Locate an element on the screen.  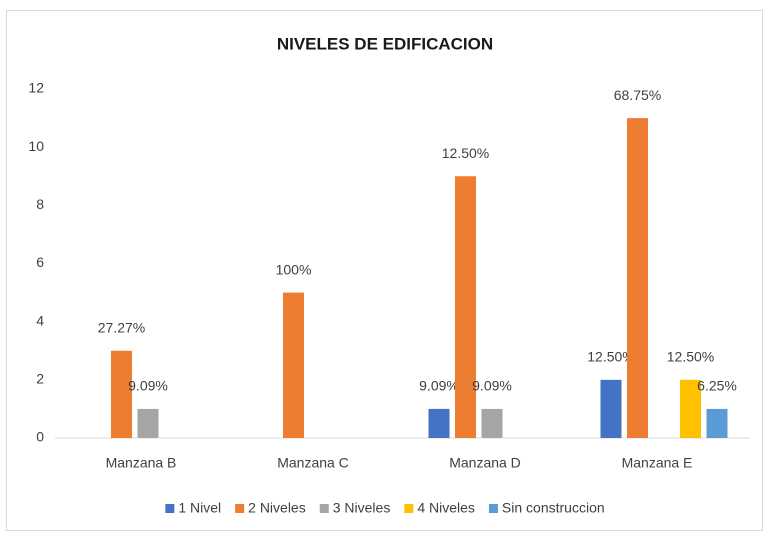
legend-label: 1 Nivel is located at coordinates (199, 508).